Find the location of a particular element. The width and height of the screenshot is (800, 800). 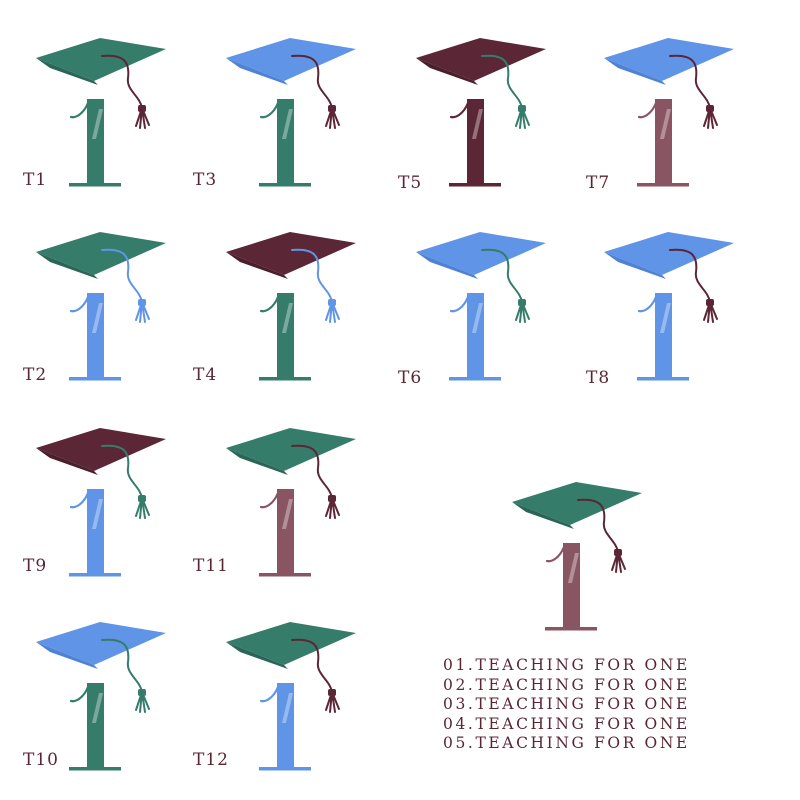

logo-tile-t12 is located at coordinates (291, 696).